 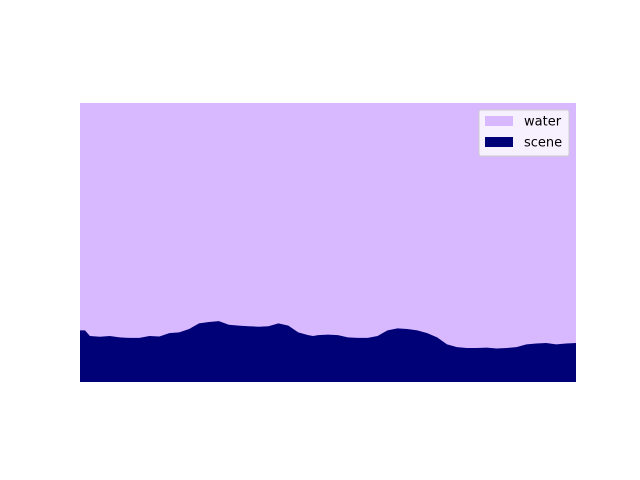 I want to click on legend: water scene, so click(x=524, y=133).